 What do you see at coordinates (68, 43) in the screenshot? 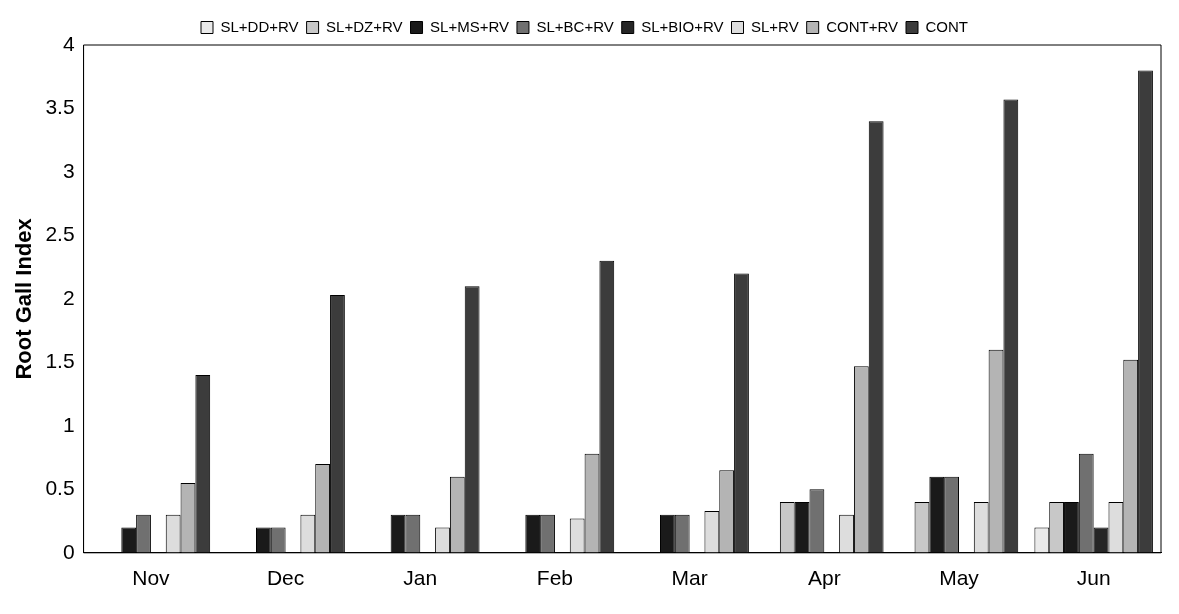
I see `y-tick-label: 4` at bounding box center [68, 43].